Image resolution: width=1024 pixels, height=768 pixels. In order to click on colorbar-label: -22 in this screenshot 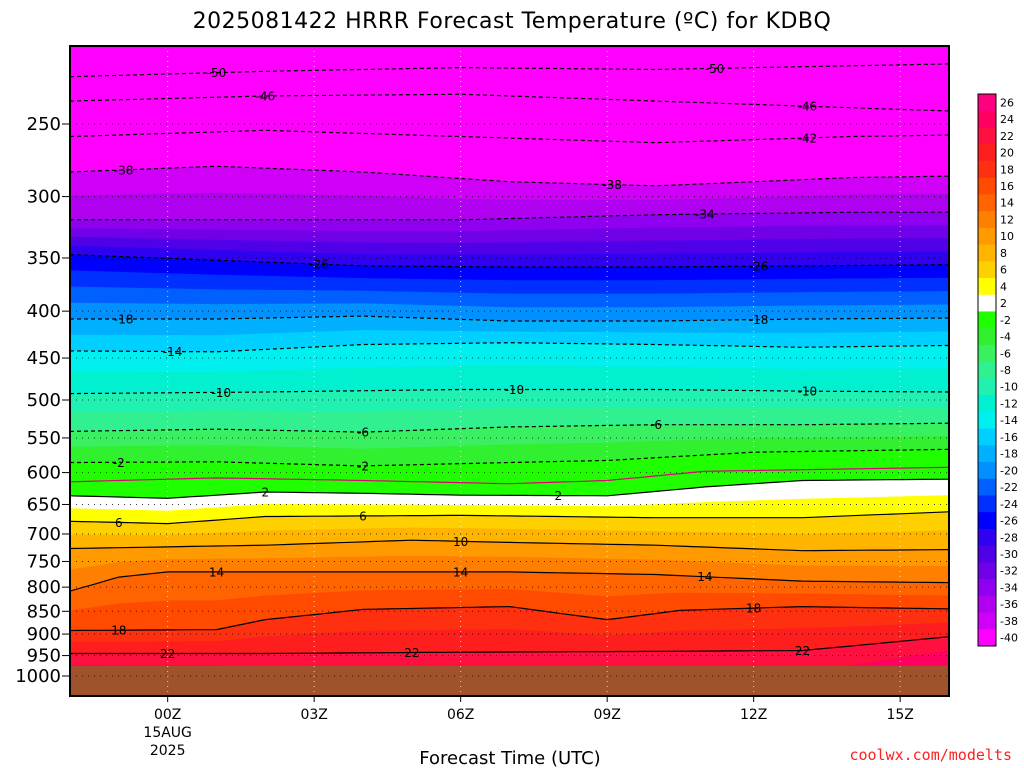, I will do `click(1009, 487)`.